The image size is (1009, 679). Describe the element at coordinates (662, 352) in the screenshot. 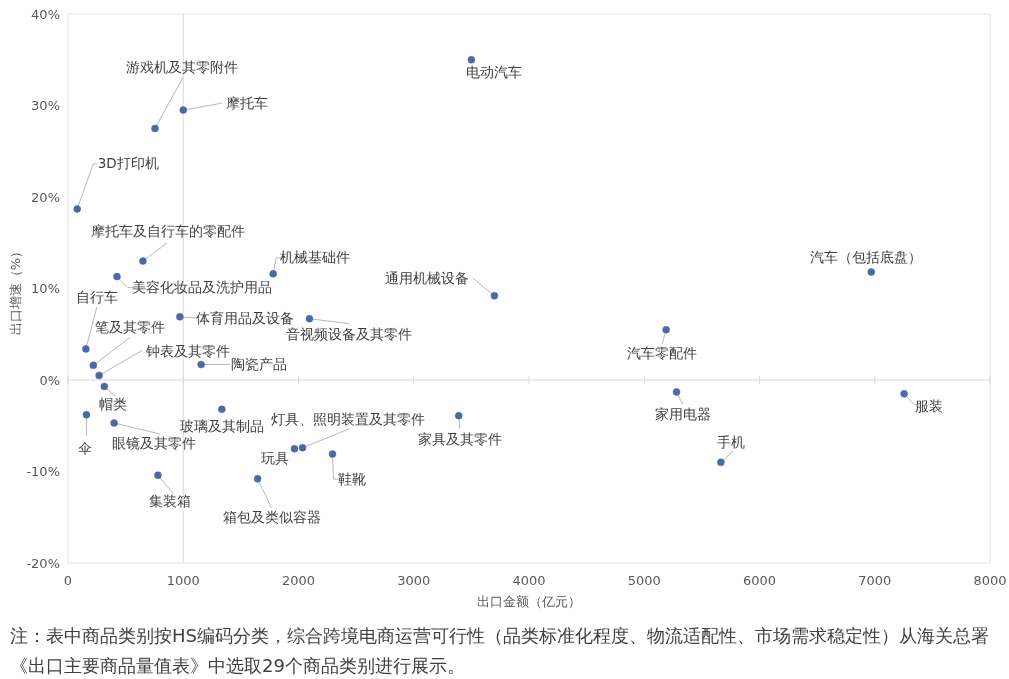

I see `annotation: 汽车零配件` at that location.